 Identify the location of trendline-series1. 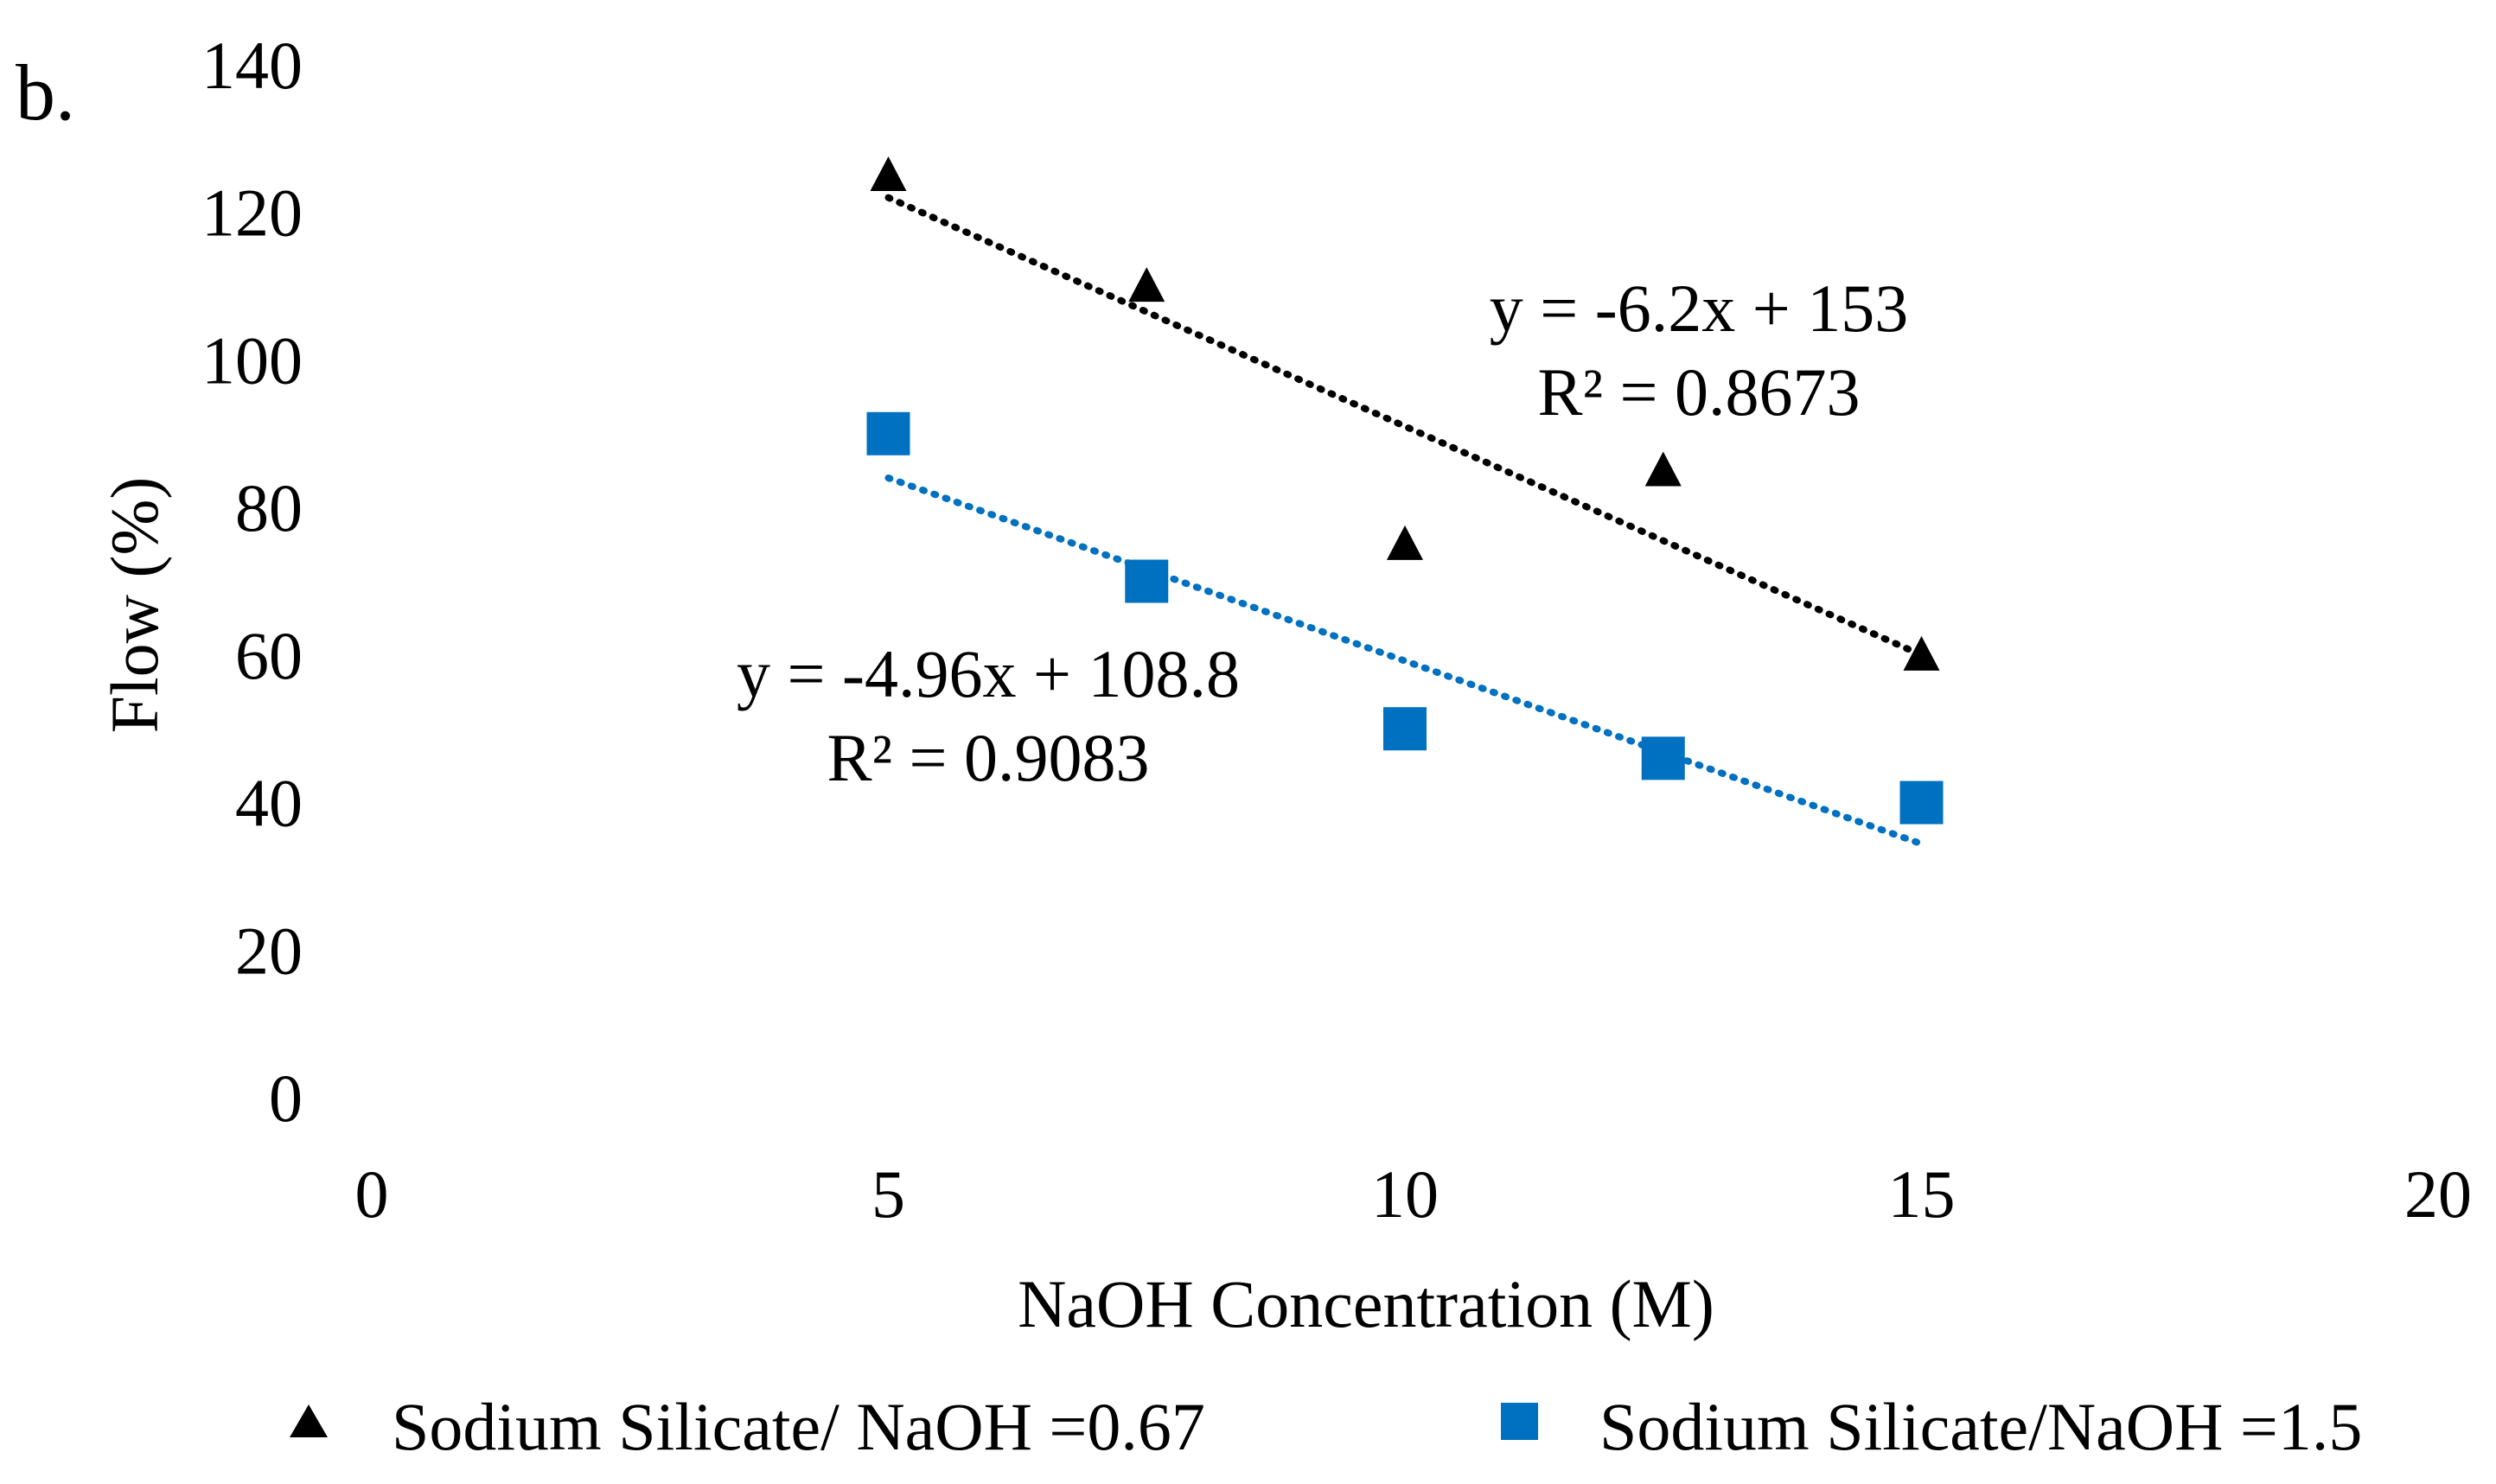
(1404, 427).